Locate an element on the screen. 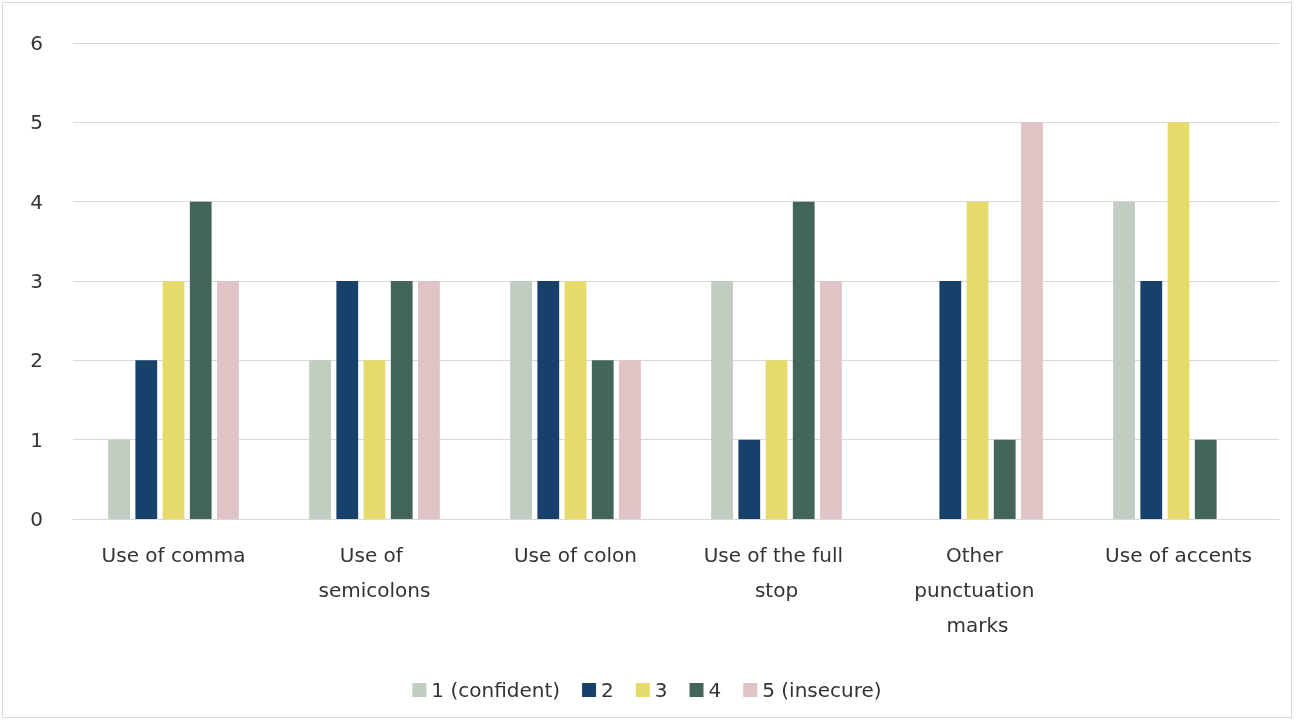  y-tick-label: 0 is located at coordinates (36, 519).